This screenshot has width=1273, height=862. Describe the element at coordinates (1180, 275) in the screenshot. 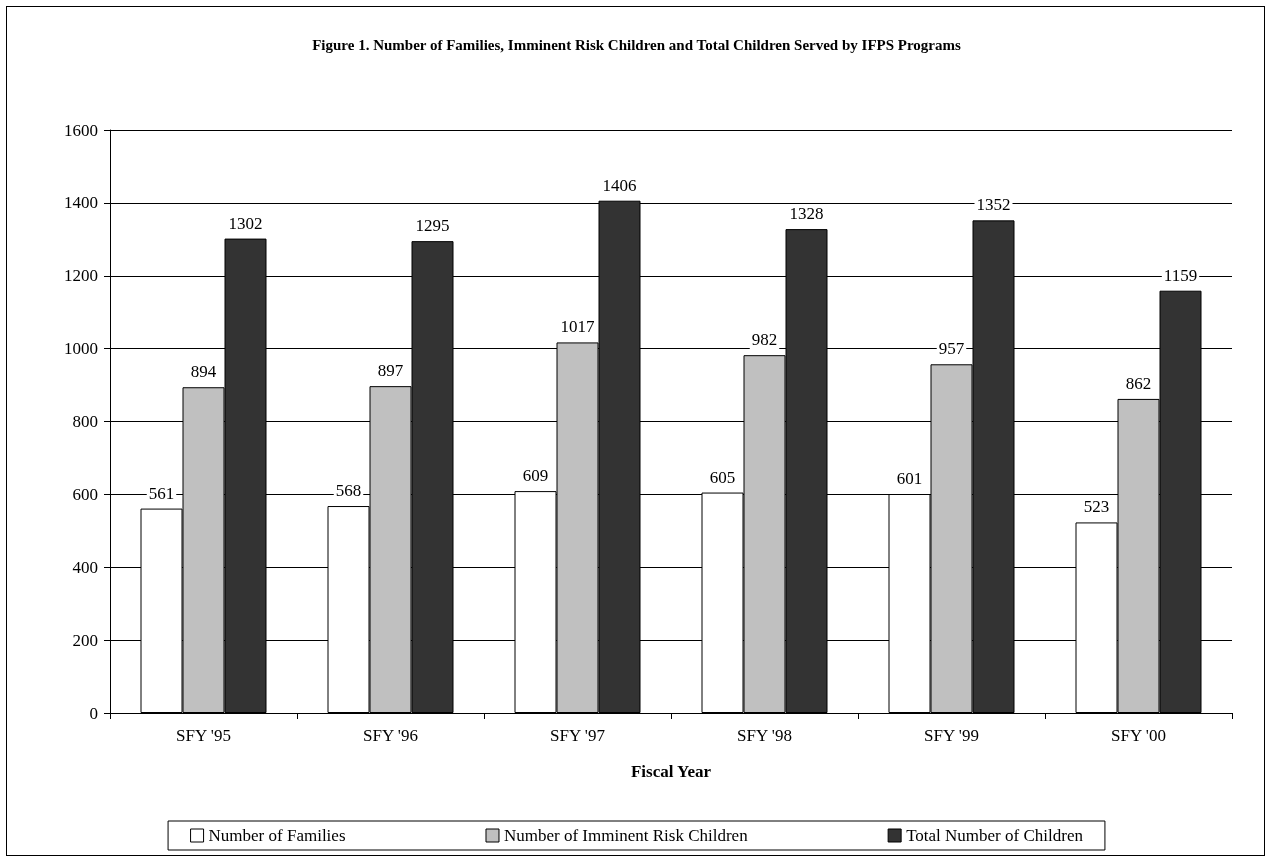

I see `data-label: 1159` at that location.